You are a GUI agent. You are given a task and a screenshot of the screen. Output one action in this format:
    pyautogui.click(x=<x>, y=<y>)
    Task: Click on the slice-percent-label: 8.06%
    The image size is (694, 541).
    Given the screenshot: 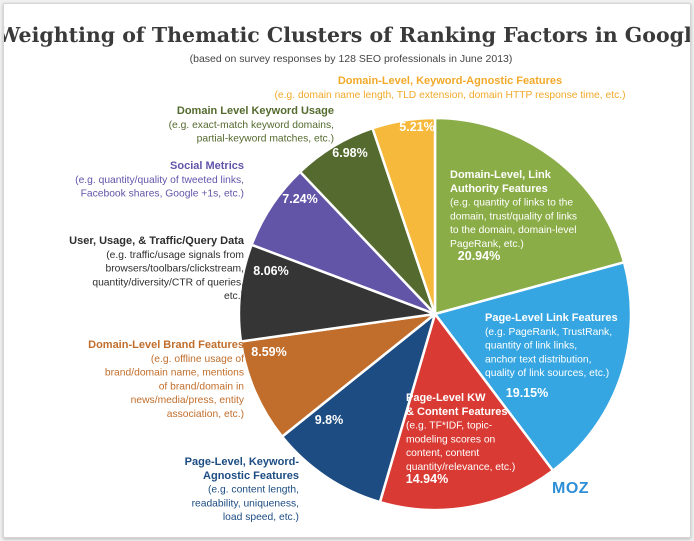 What is the action you would take?
    pyautogui.click(x=270, y=271)
    